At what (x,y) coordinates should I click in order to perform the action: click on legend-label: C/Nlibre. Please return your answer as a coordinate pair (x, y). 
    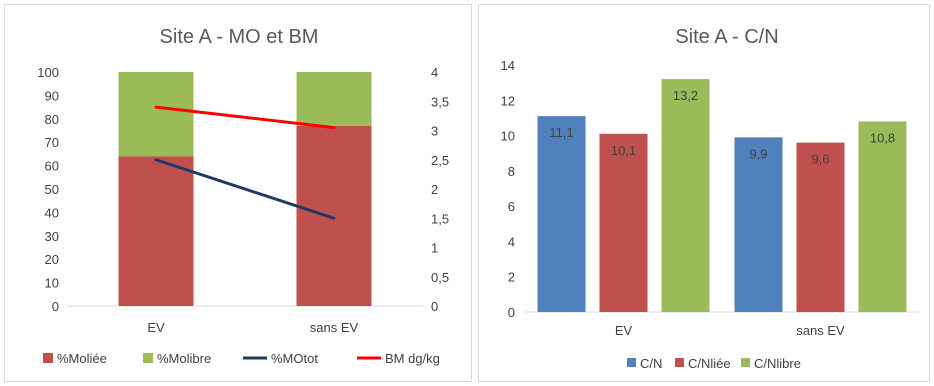
    Looking at the image, I should click on (777, 363).